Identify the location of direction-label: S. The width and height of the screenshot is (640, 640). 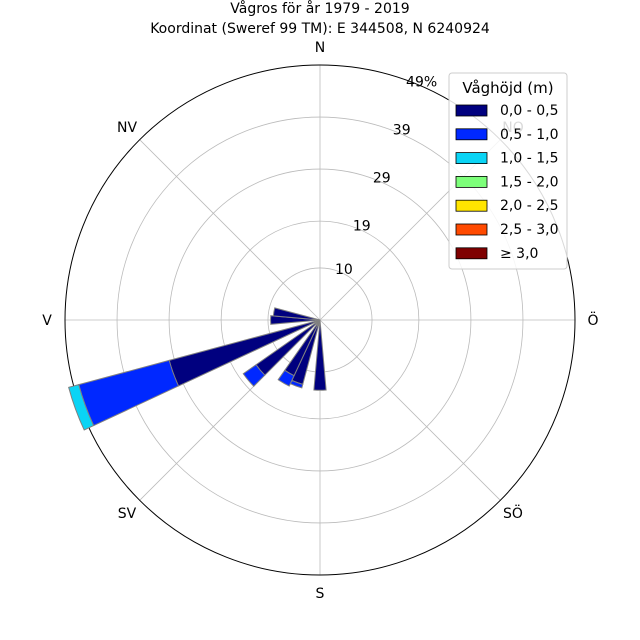
(320, 594).